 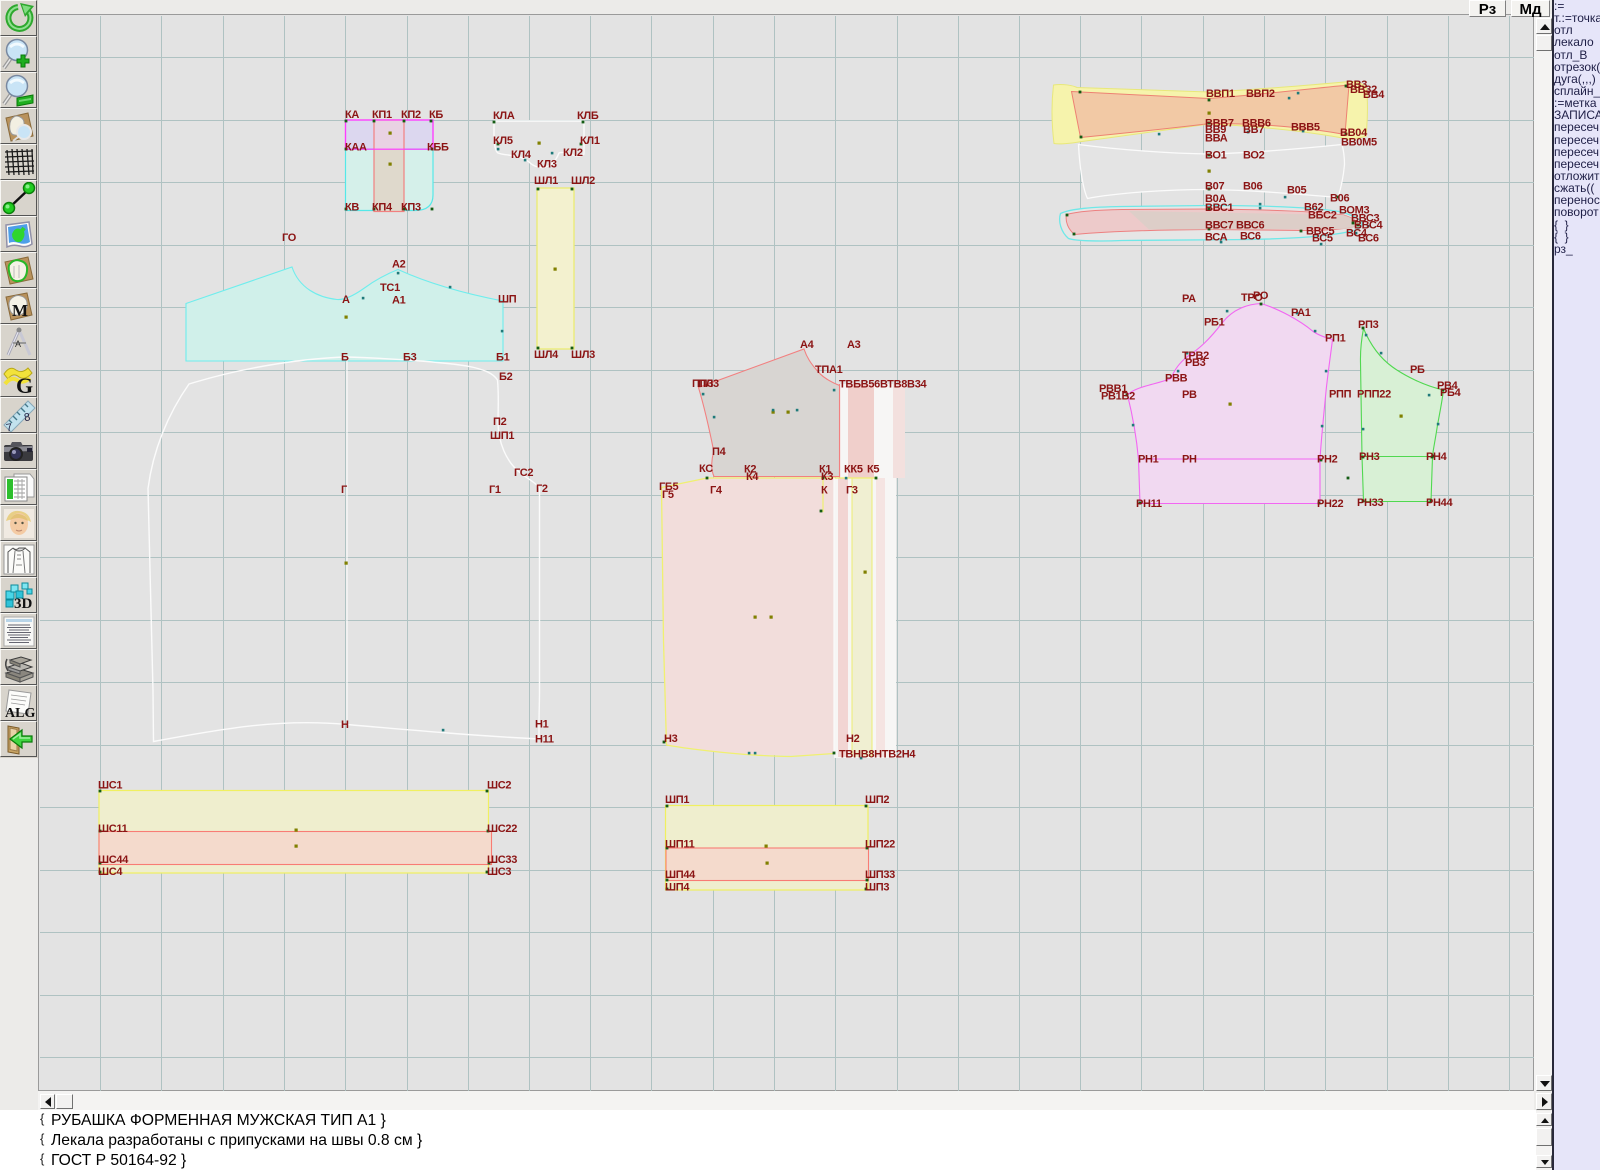 What do you see at coordinates (438, 148) in the screenshot?
I see `svg-text: КББ` at bounding box center [438, 148].